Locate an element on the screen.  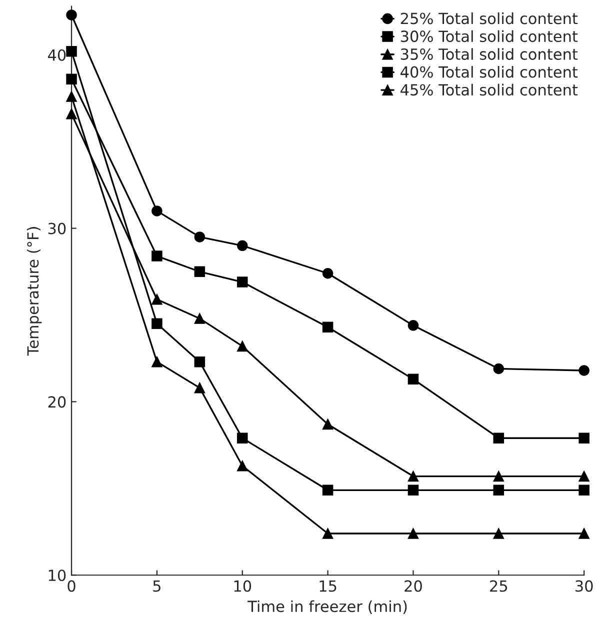
y-axis-title: Temperature (°F) is located at coordinates (34, 291).